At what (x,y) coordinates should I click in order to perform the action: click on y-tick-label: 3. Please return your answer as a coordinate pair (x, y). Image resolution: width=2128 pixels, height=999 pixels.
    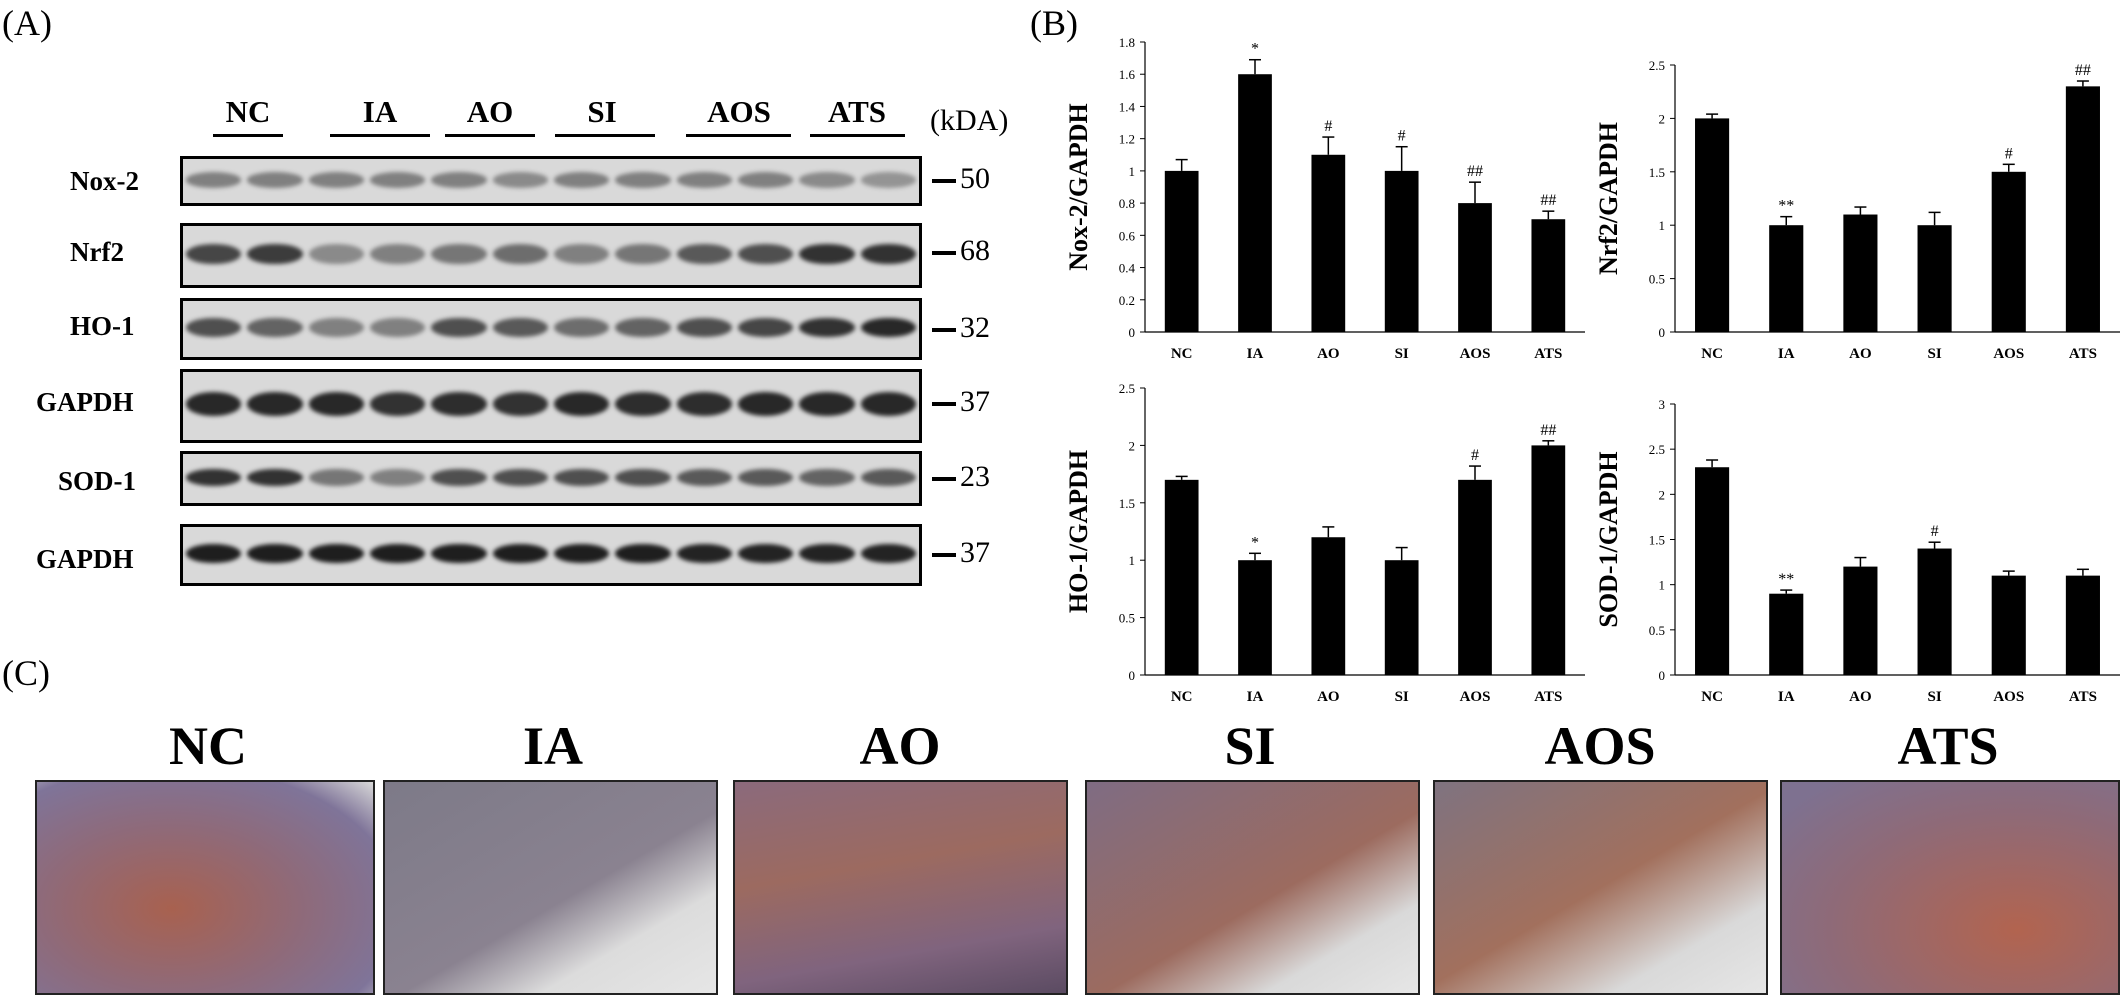
    Looking at the image, I should click on (1662, 404).